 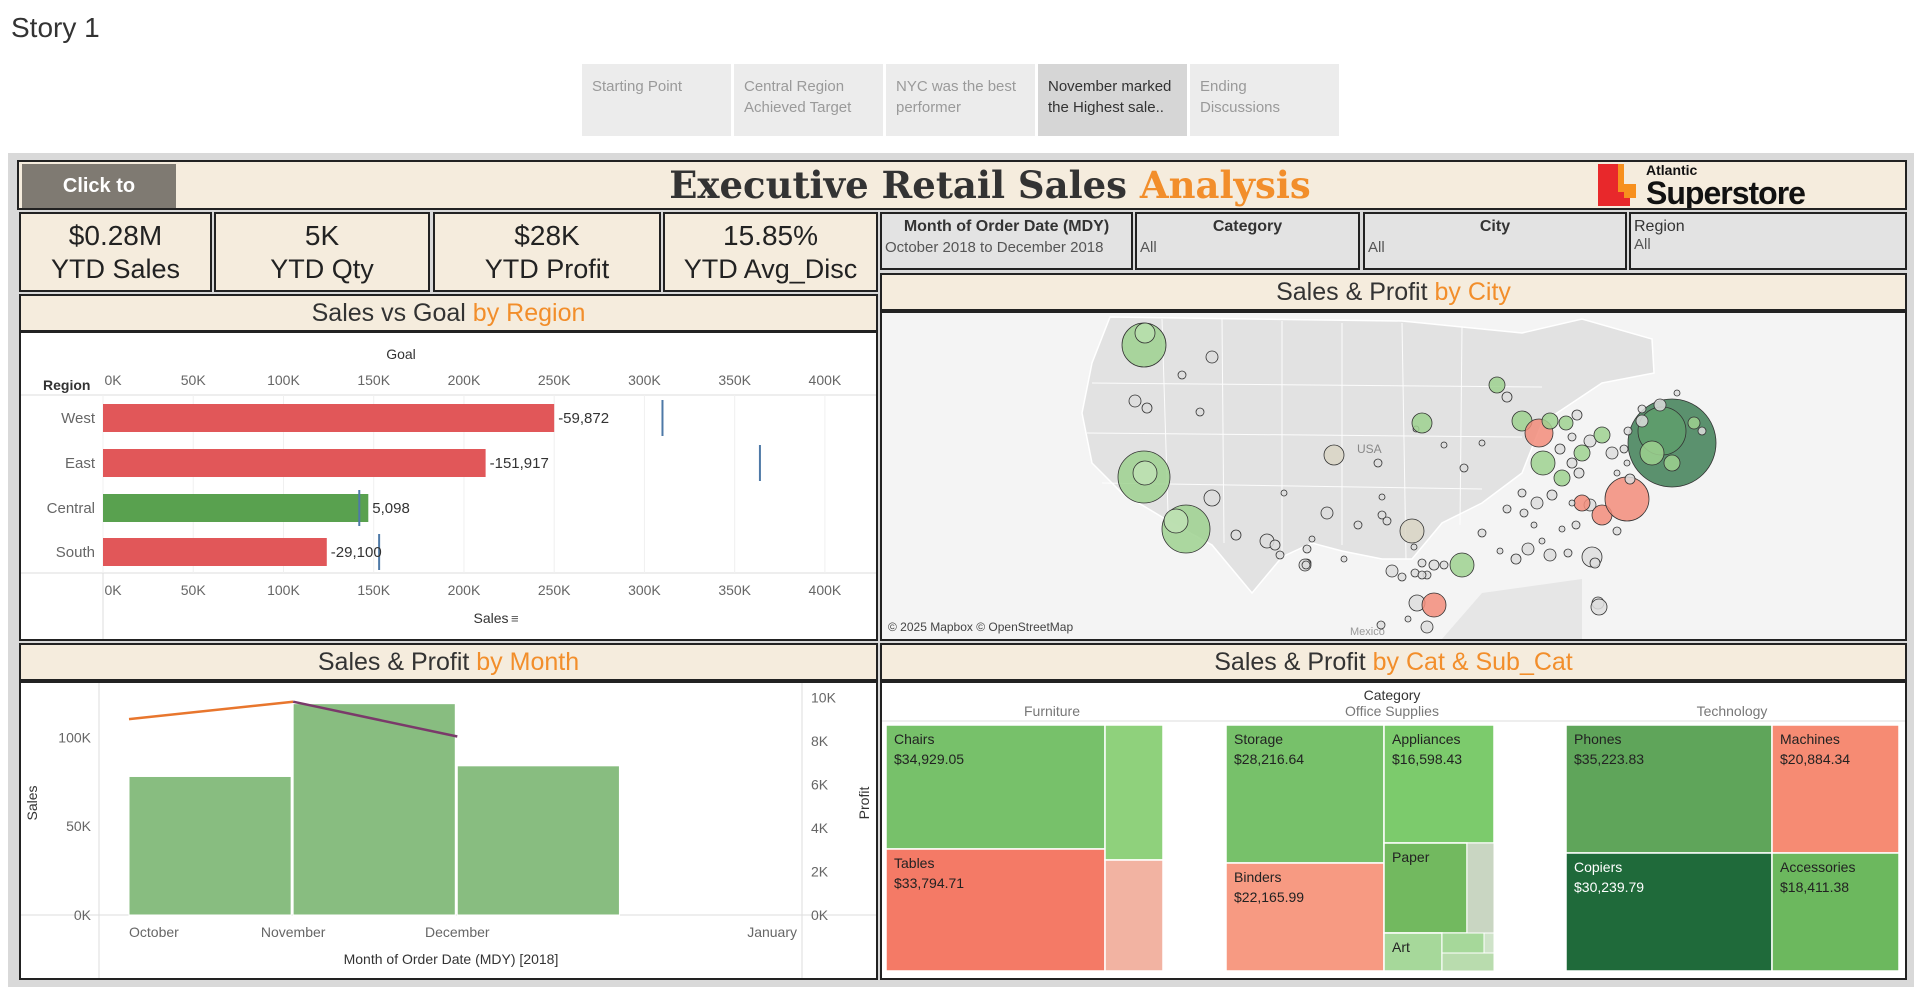 I want to click on region-row-header: Region, so click(x=66, y=385).